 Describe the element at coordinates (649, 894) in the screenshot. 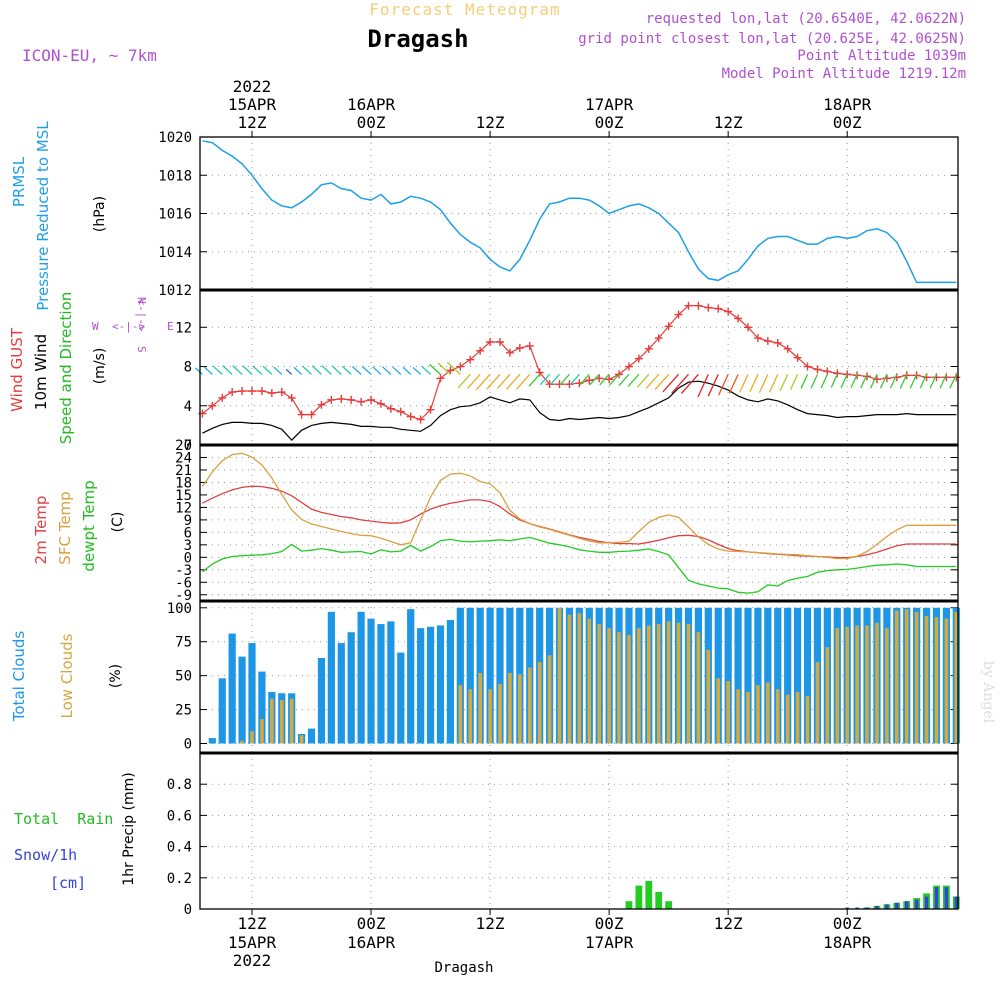

I see `rain-bar` at that location.